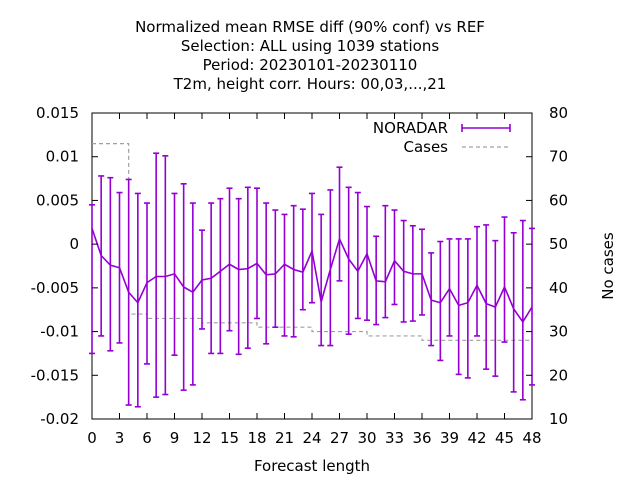 This screenshot has height=485, width=640. What do you see at coordinates (339, 438) in the screenshot?
I see `x-tick-label: 27` at bounding box center [339, 438].